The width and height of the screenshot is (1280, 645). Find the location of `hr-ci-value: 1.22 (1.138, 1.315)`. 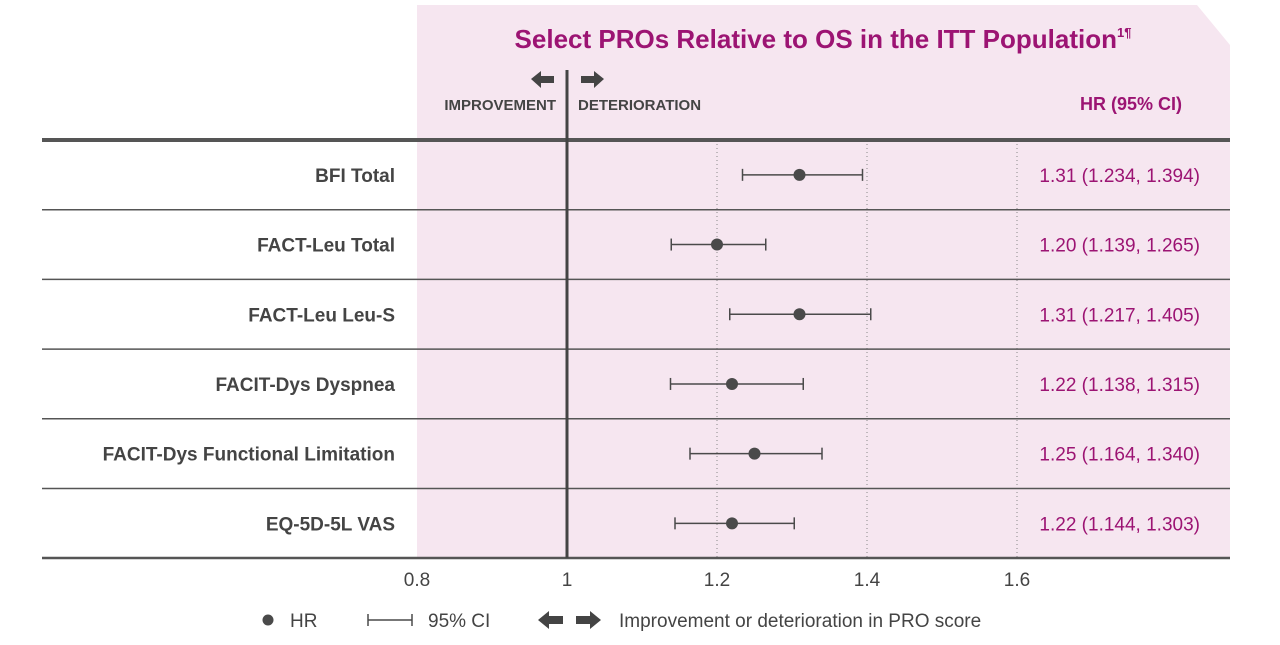

hr-ci-value: 1.22 (1.138, 1.315) is located at coordinates (1119, 385).